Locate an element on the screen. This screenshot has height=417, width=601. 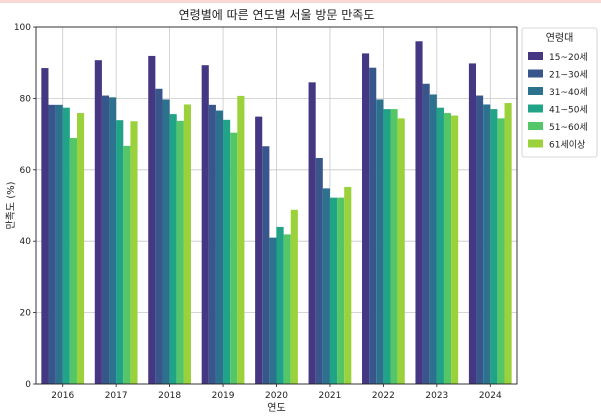
legend-label: 51~60세 is located at coordinates (568, 127).